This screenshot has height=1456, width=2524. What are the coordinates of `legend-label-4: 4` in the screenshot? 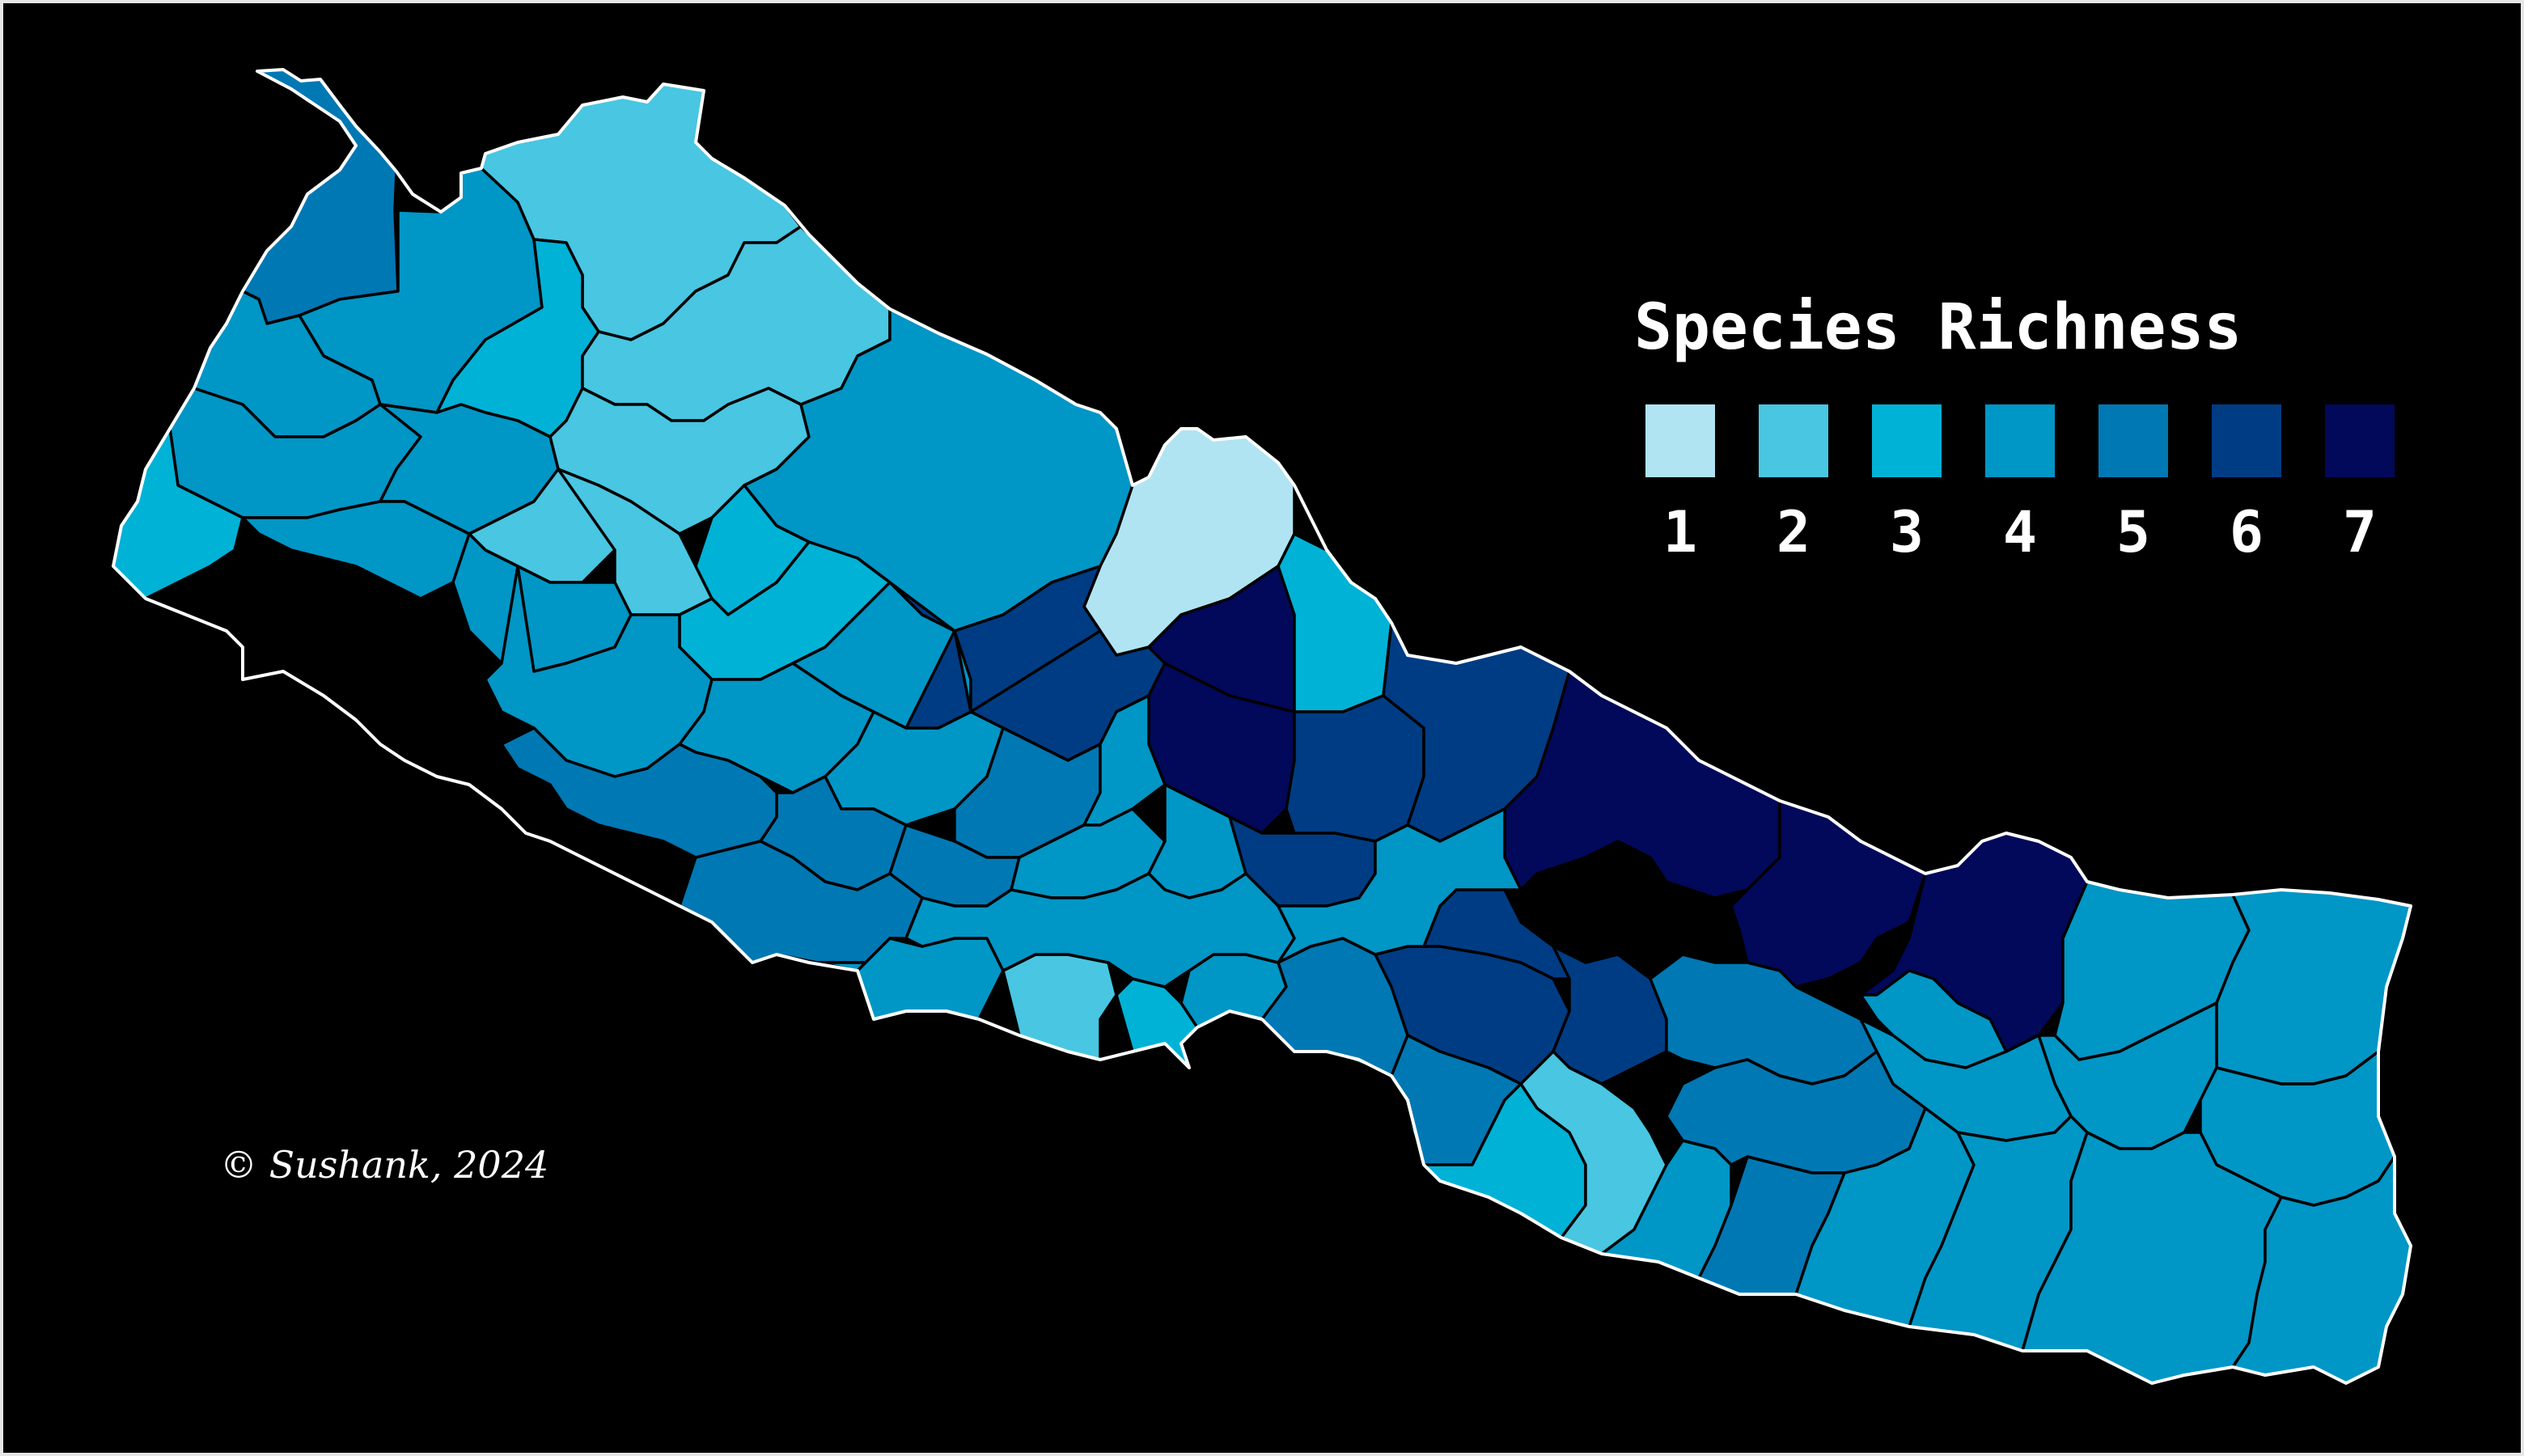 It's located at (2020, 532).